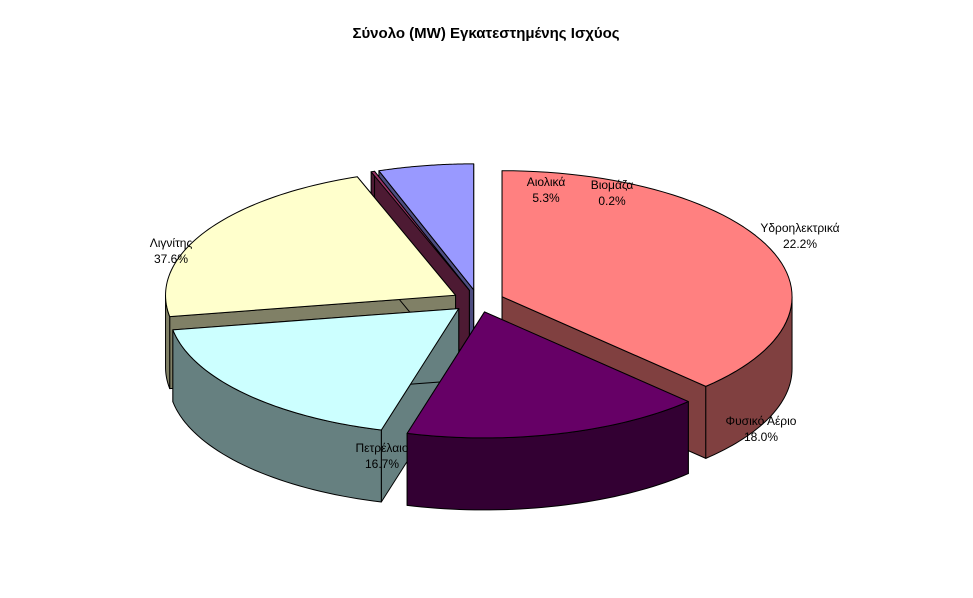 This screenshot has width=973, height=598. I want to click on slice-name: Λιγνίτης, so click(171, 243).